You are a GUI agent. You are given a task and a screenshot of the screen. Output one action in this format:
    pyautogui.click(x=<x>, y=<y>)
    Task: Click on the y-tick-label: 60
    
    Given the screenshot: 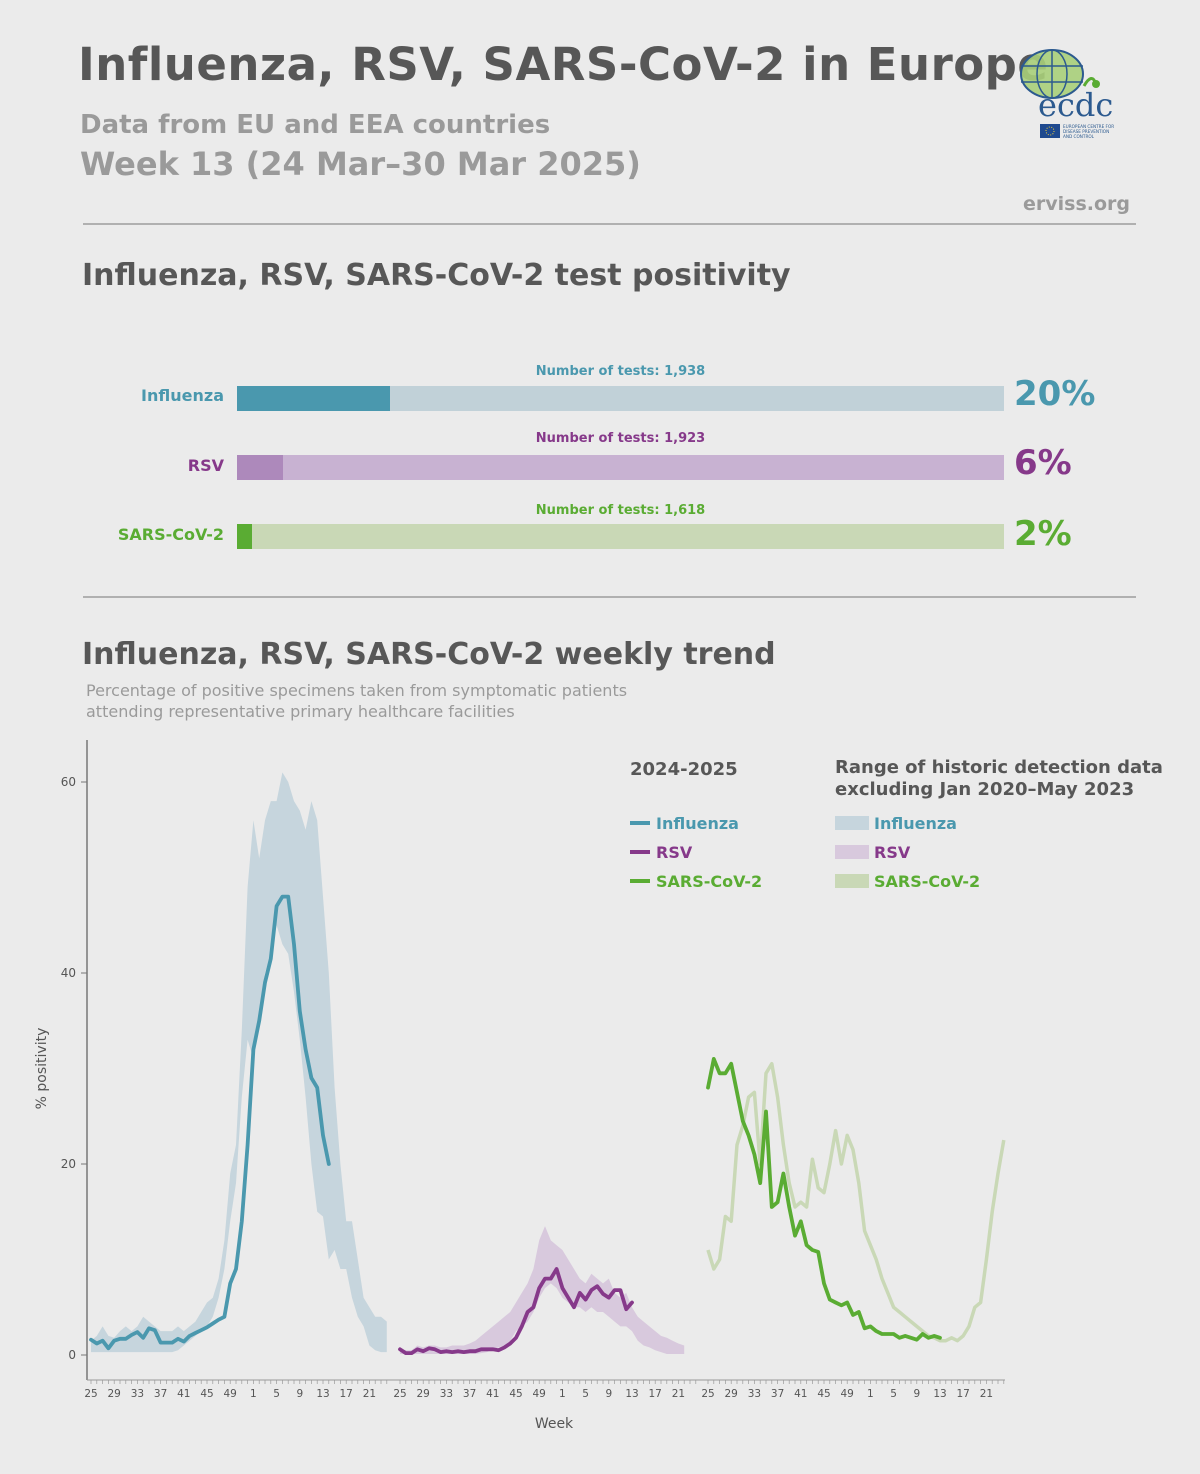 What is the action you would take?
    pyautogui.click(x=68, y=782)
    